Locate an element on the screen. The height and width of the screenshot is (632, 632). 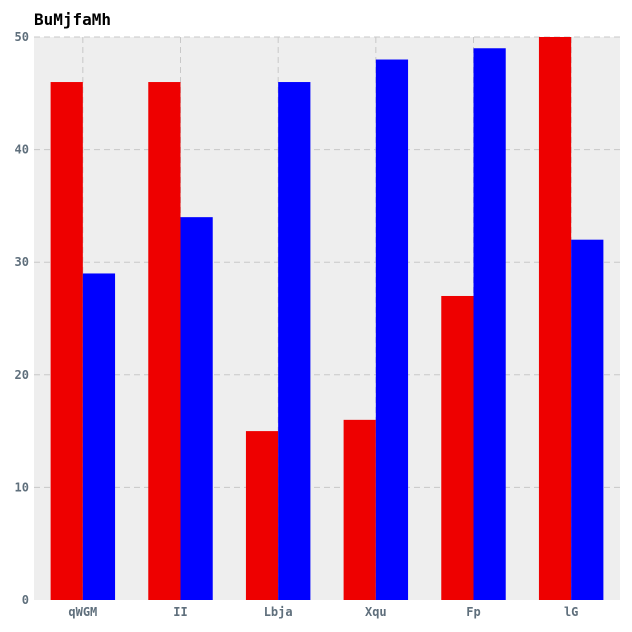
bar-series1-qWGM is located at coordinates (66, 341).